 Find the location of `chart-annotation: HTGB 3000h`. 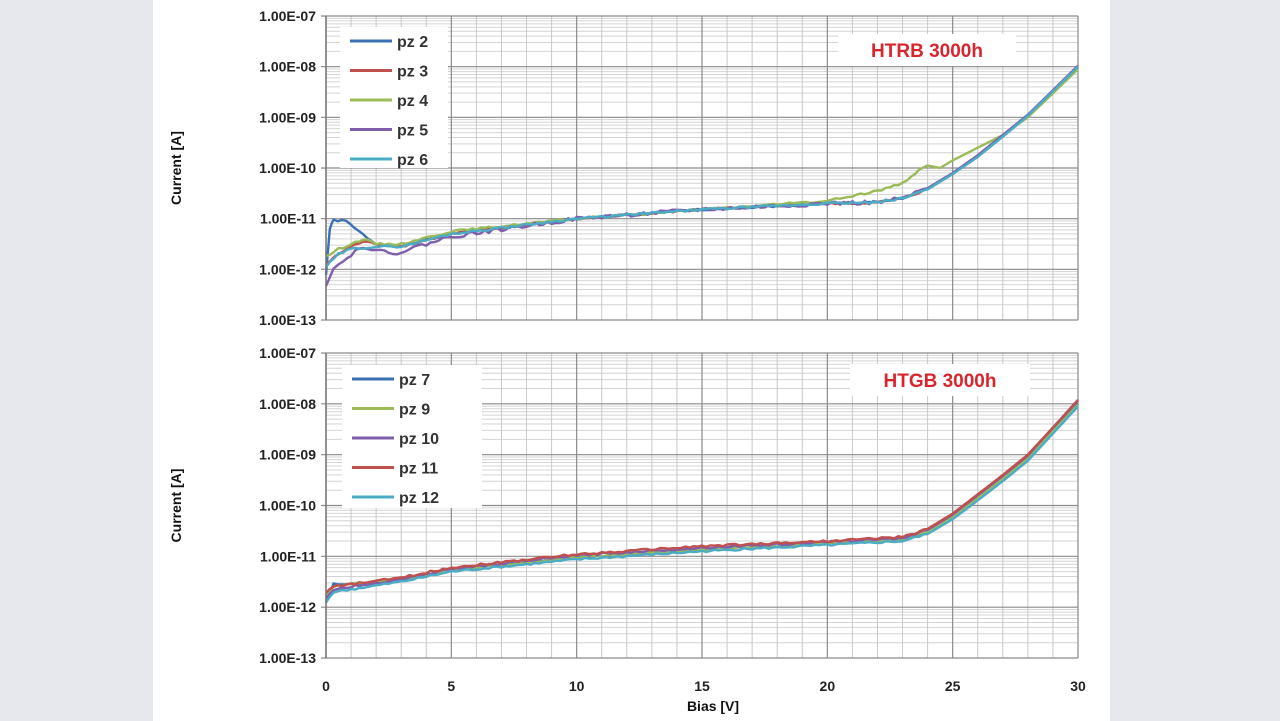

chart-annotation: HTGB 3000h is located at coordinates (940, 381).